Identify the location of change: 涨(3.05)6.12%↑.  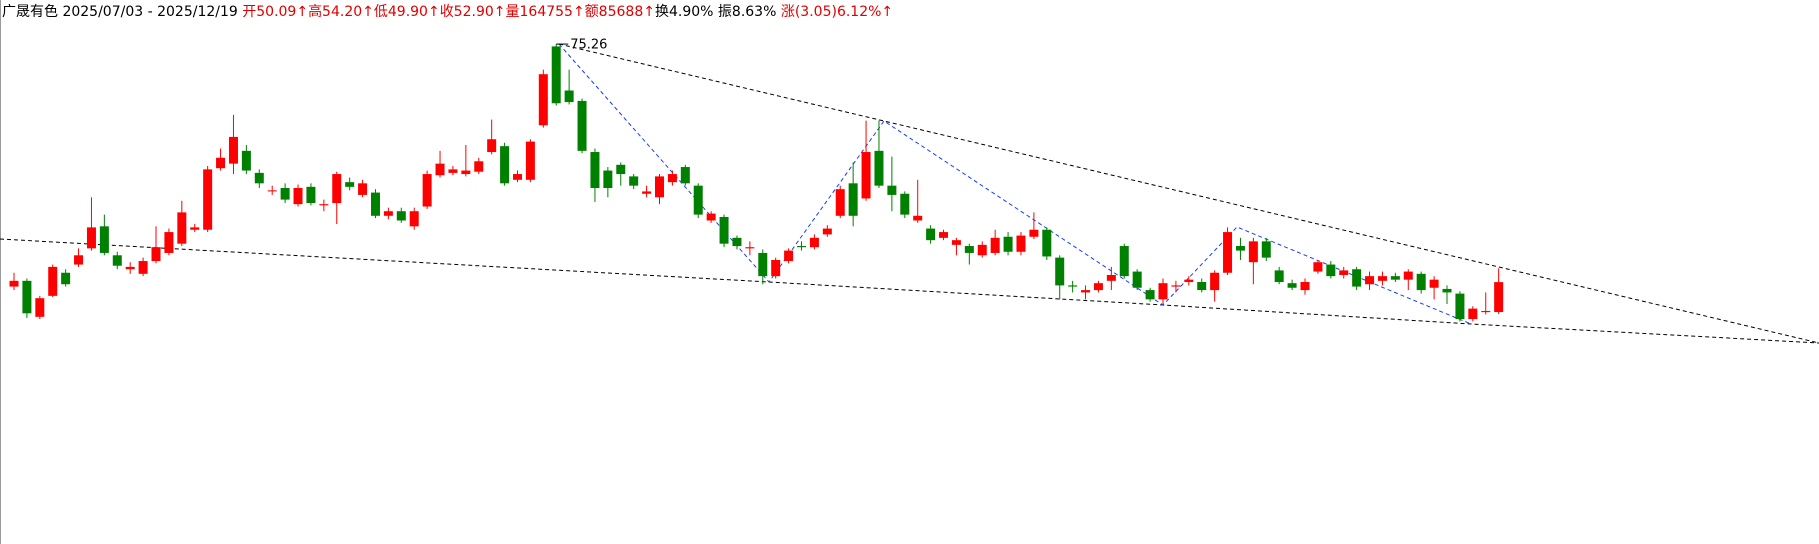
(837, 12).